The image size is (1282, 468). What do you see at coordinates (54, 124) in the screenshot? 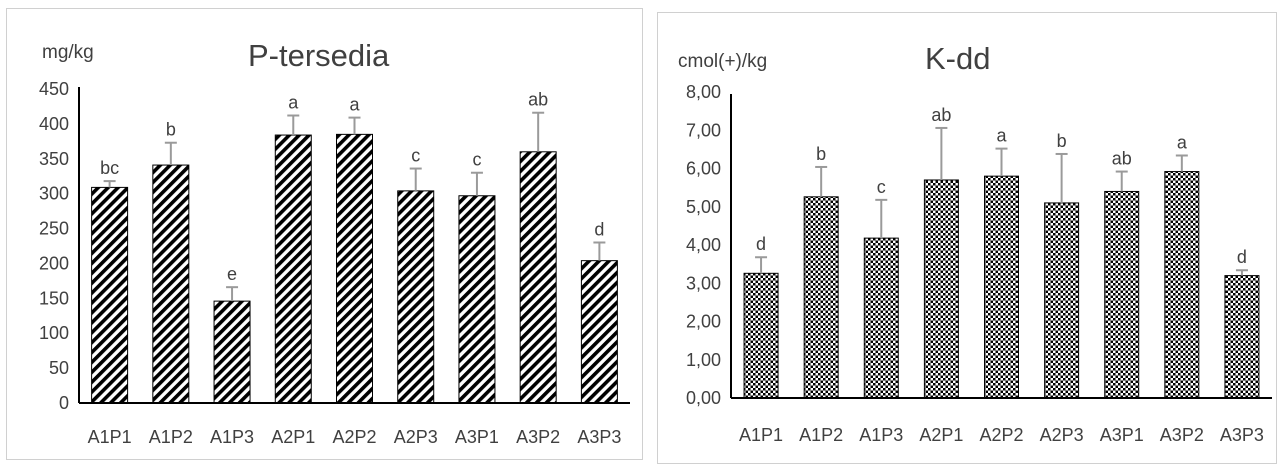
I see `y-tick-label: 400` at bounding box center [54, 124].